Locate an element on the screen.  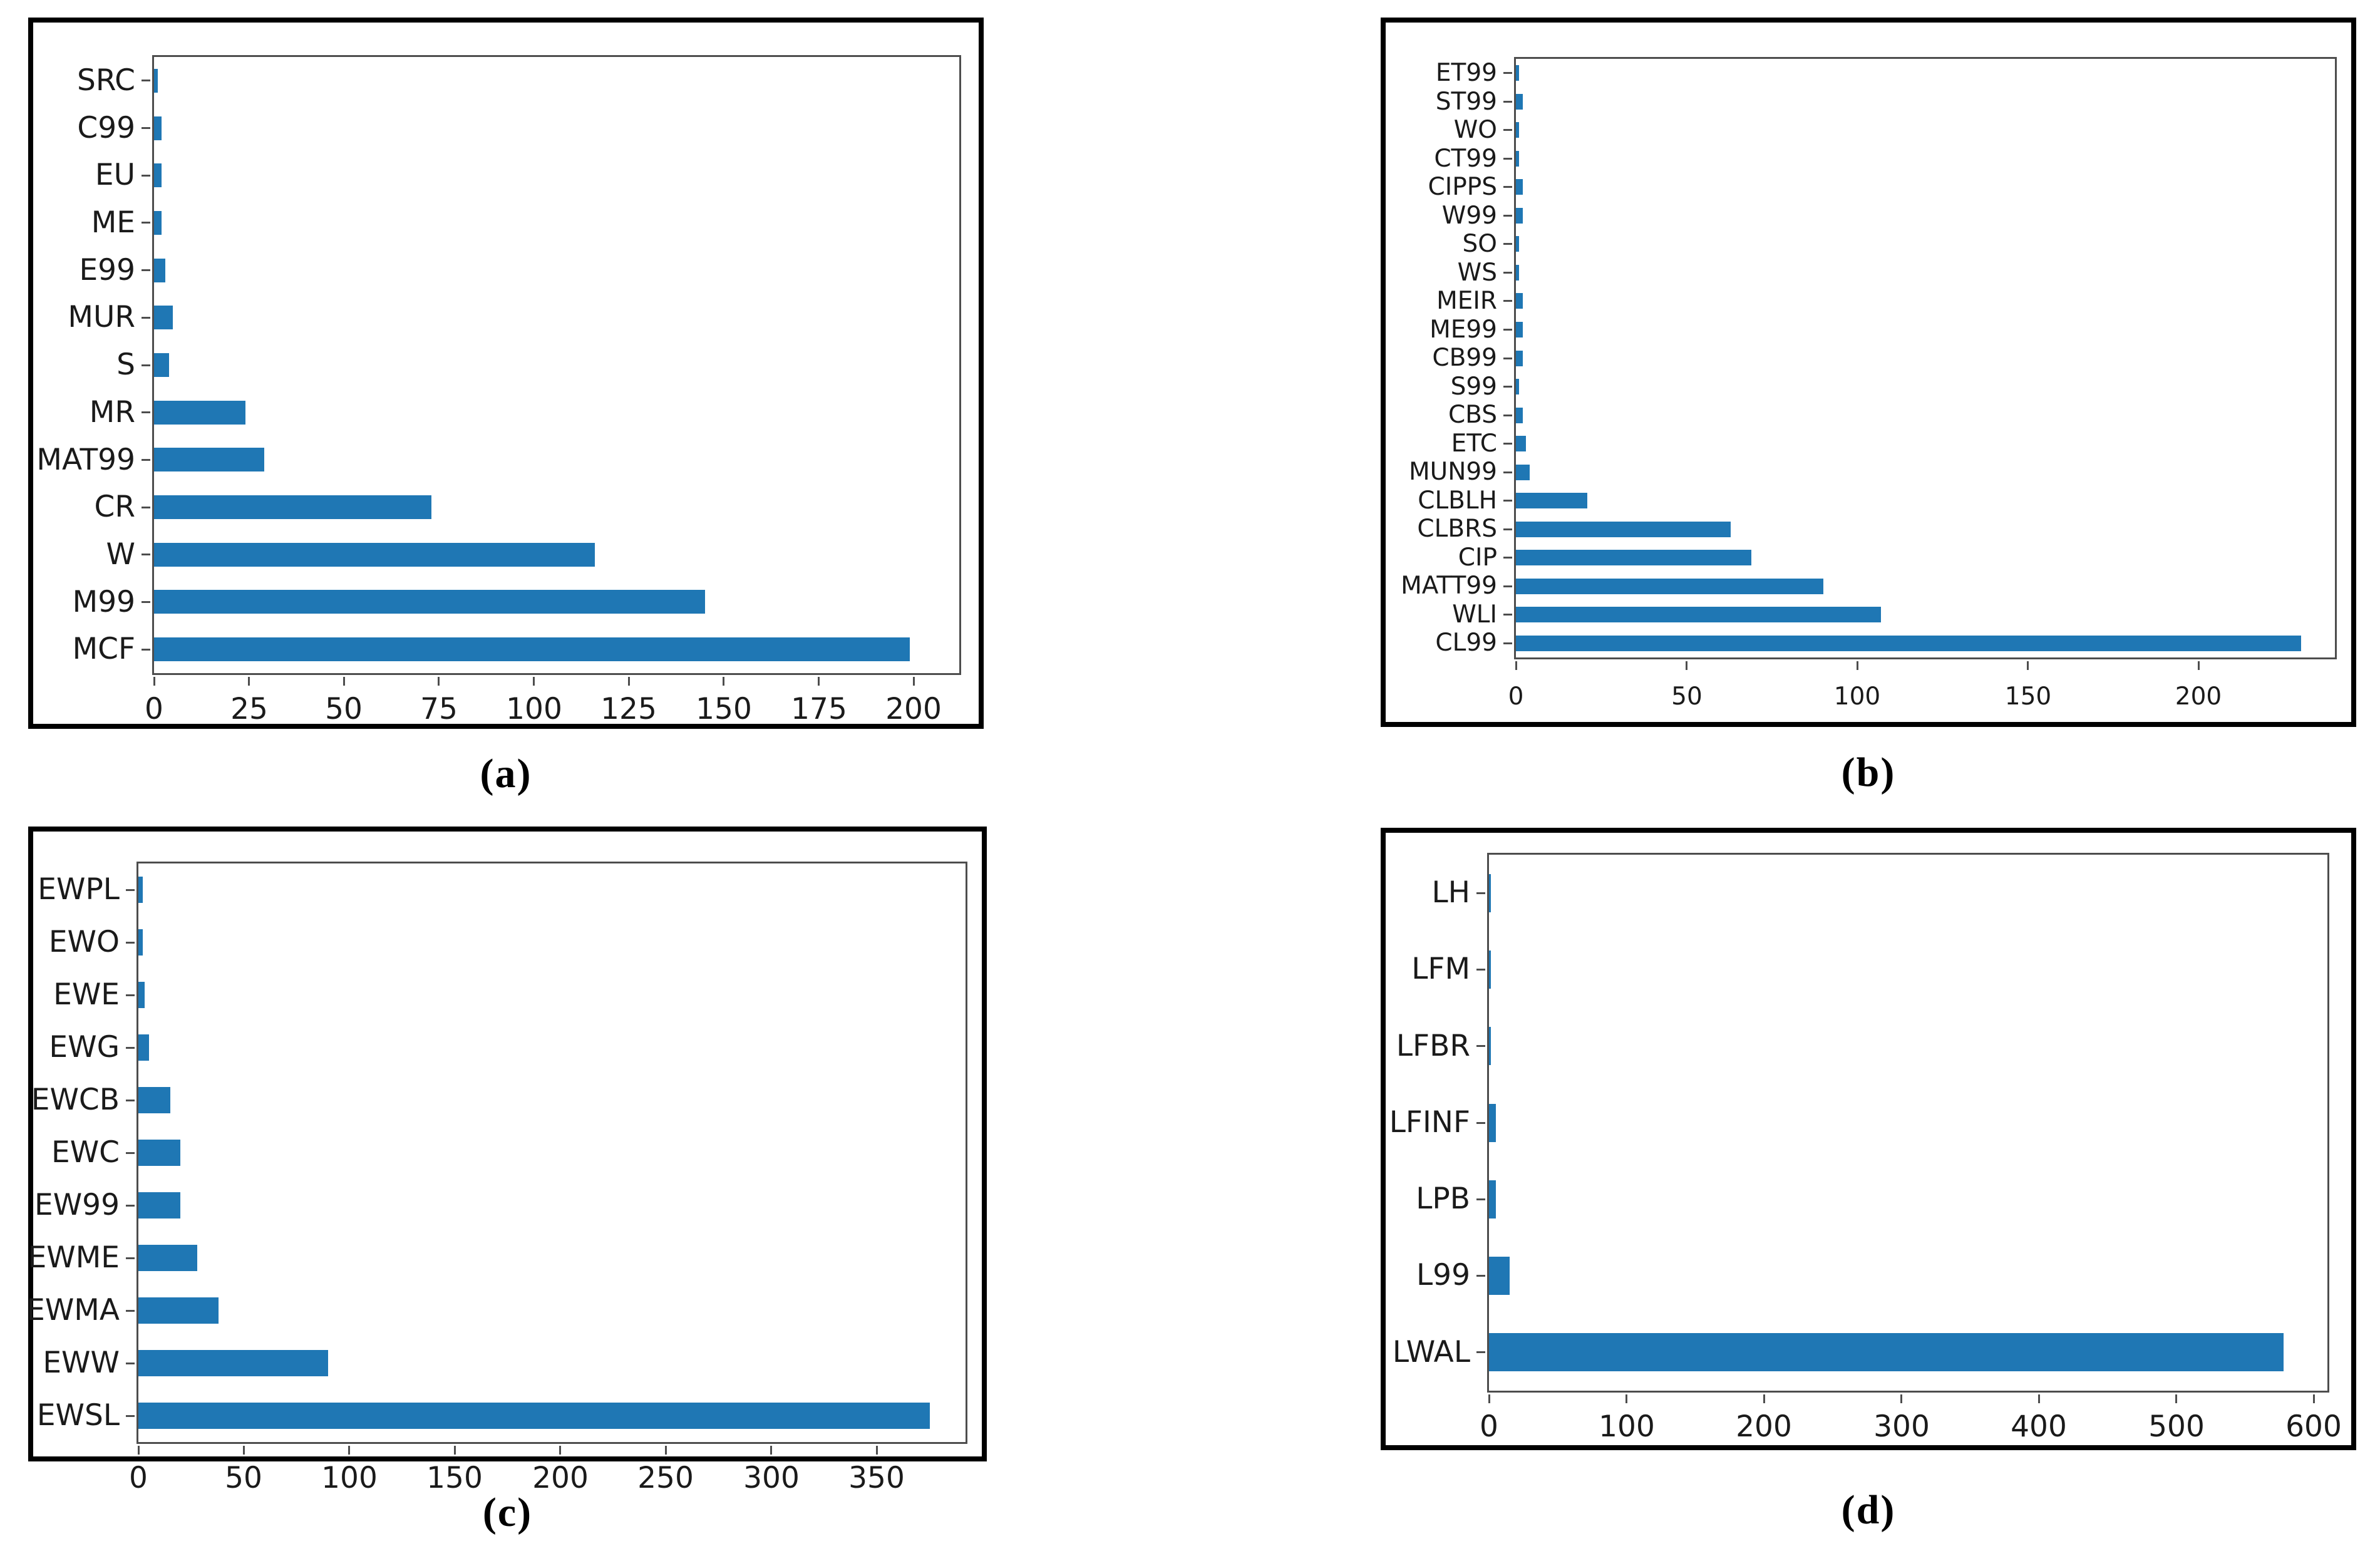
y-tick-label-ST99: ST99 is located at coordinates (1466, 102).